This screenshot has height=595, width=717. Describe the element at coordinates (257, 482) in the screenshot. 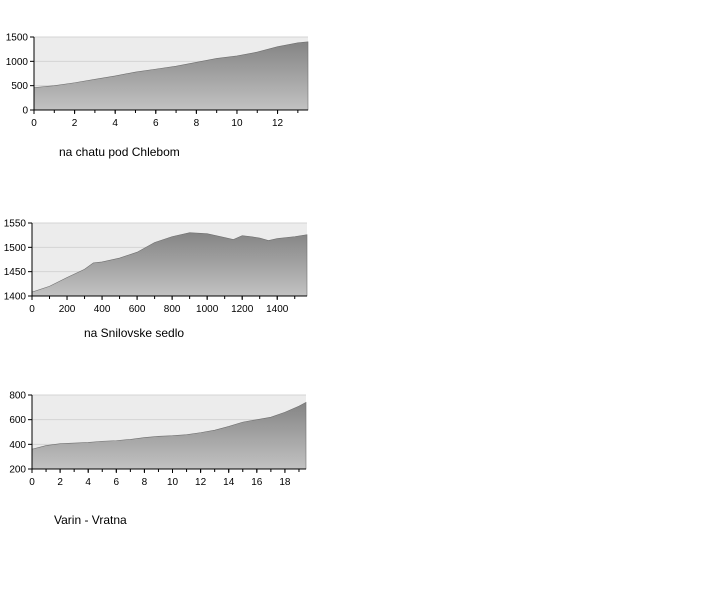

I see `x-tick-label: 16` at that location.